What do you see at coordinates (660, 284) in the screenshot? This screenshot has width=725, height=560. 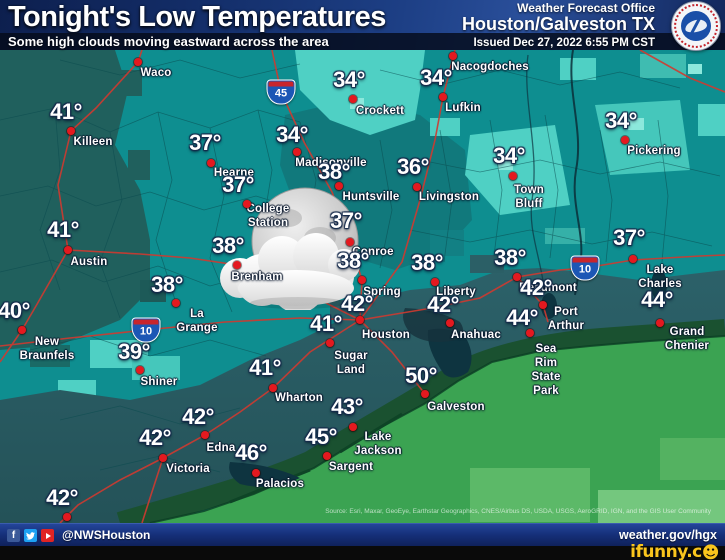 I see `city-label: Charles` at bounding box center [660, 284].